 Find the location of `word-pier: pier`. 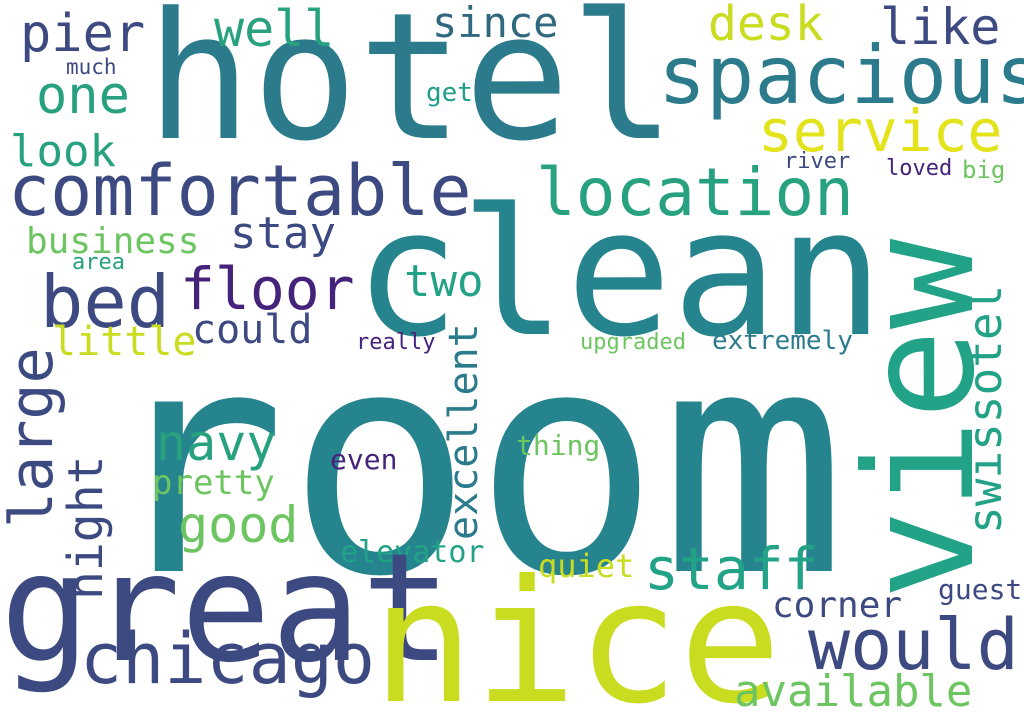

word-pier: pier is located at coordinates (83, 34).